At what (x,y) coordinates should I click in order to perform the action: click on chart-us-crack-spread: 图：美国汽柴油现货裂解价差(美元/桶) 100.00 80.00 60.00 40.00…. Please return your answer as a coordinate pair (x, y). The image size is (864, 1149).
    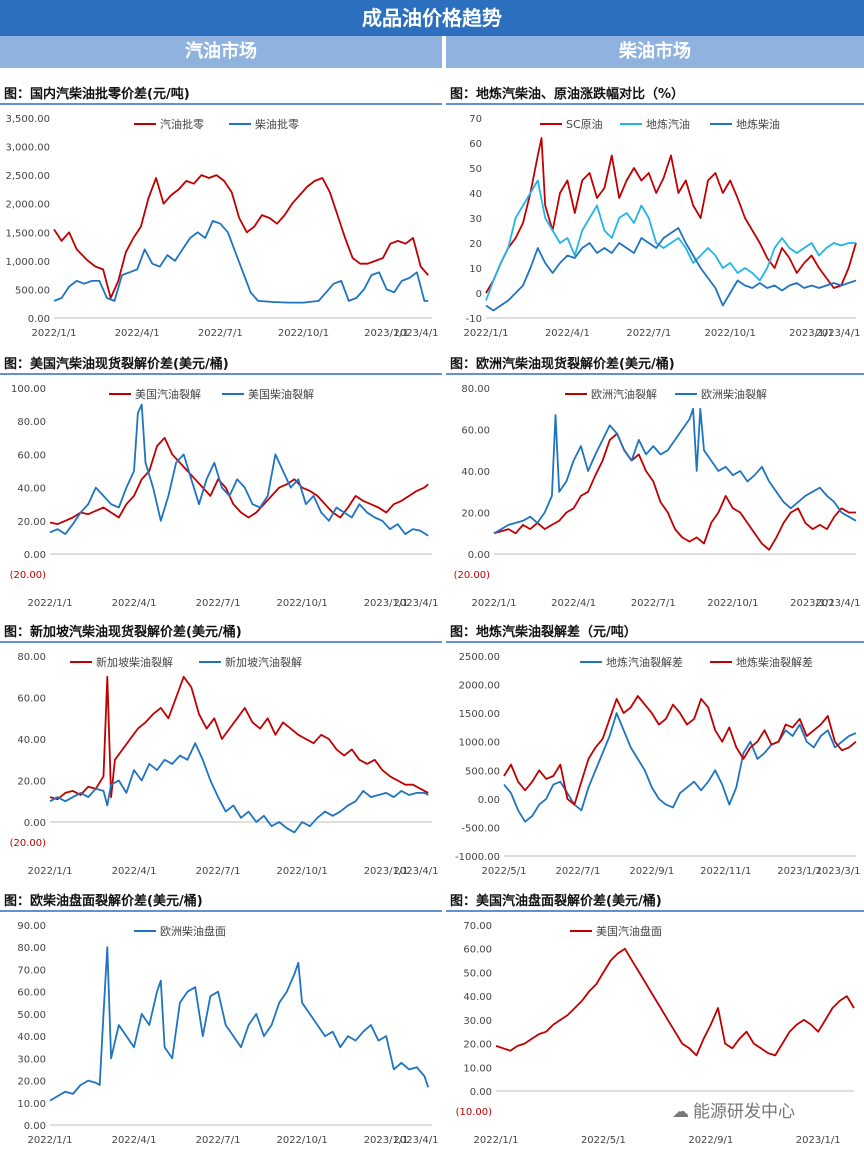
    Looking at the image, I should click on (221, 482).